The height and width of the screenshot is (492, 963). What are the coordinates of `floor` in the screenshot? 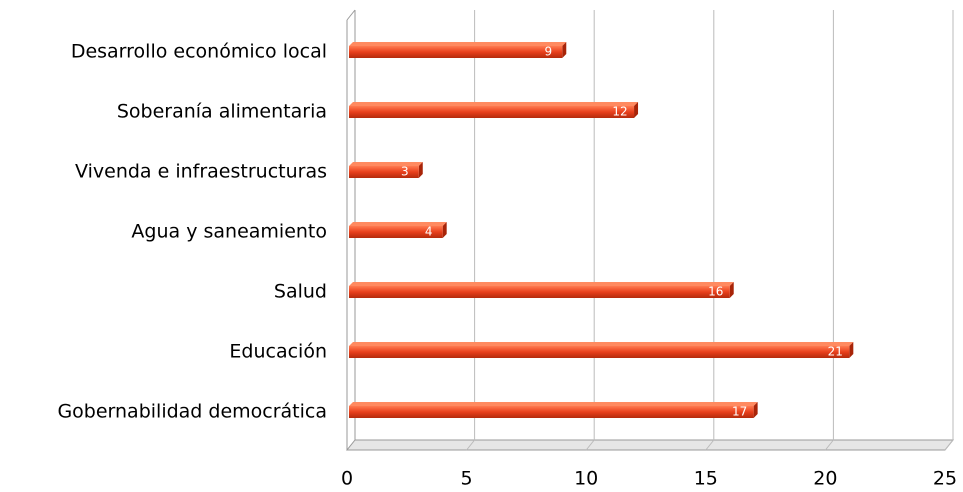 It's located at (650, 445).